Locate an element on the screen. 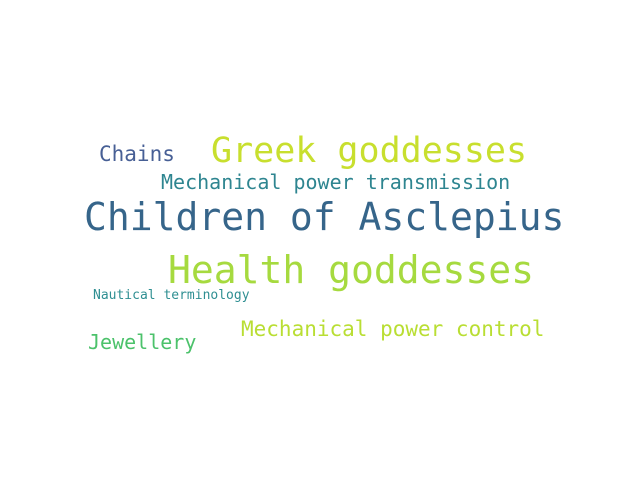 Image resolution: width=640 pixels, height=480 pixels. word-greek-goddesses: Greek goddesses is located at coordinates (369, 151).